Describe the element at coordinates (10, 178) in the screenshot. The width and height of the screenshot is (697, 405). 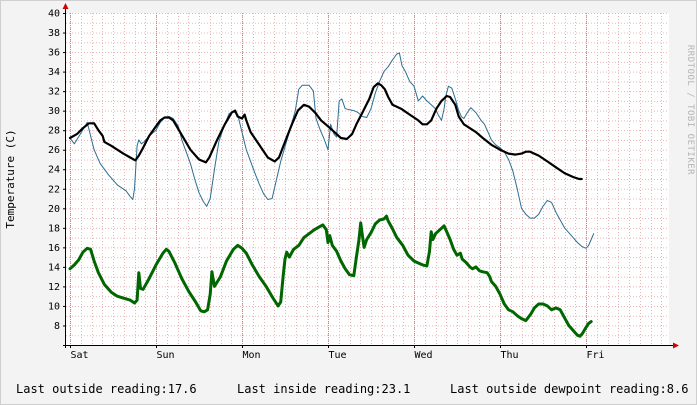
I see `y-axis-label: Temperature (C)` at that location.